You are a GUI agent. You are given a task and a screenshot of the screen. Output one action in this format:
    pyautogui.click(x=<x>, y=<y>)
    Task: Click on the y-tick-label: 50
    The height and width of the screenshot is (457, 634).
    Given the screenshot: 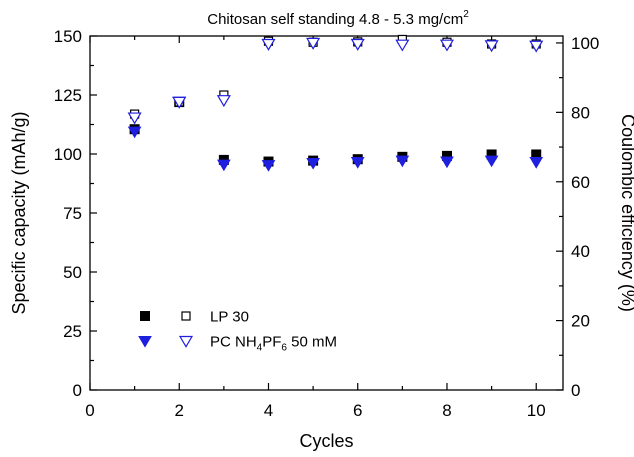 What is the action you would take?
    pyautogui.click(x=72, y=272)
    